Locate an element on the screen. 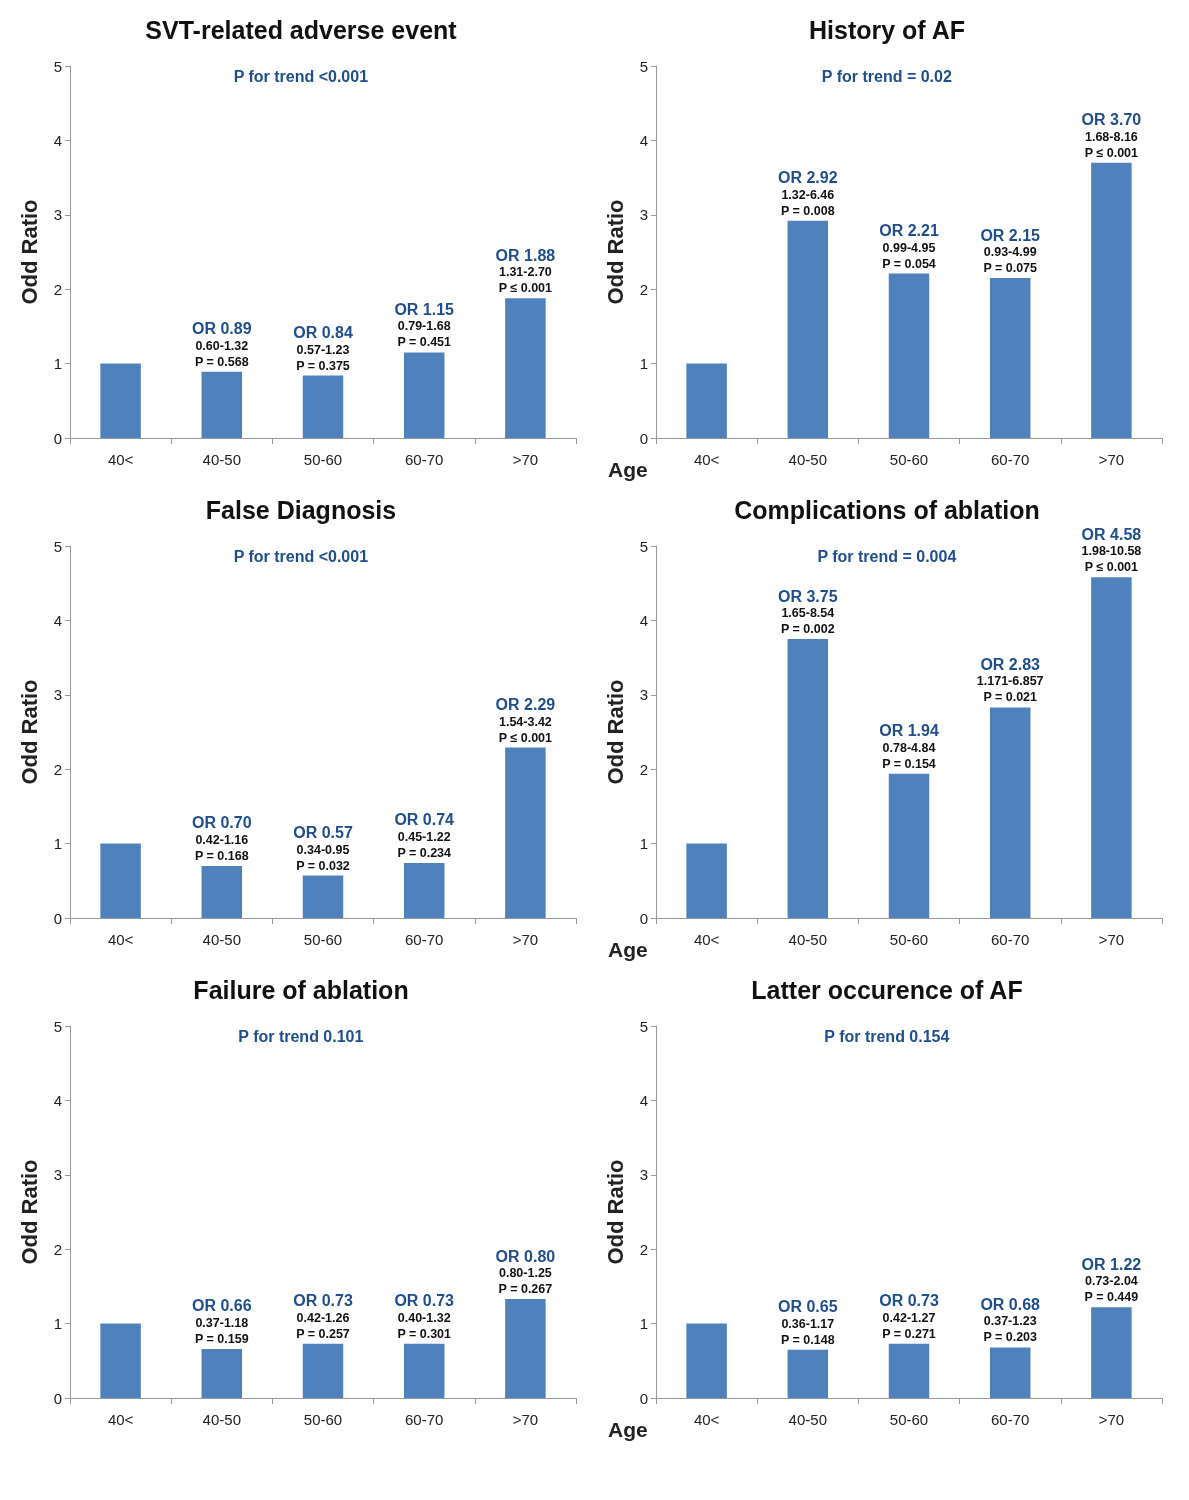 The height and width of the screenshot is (1500, 1189). chart-title: False Diagnosis is located at coordinates (301, 509).